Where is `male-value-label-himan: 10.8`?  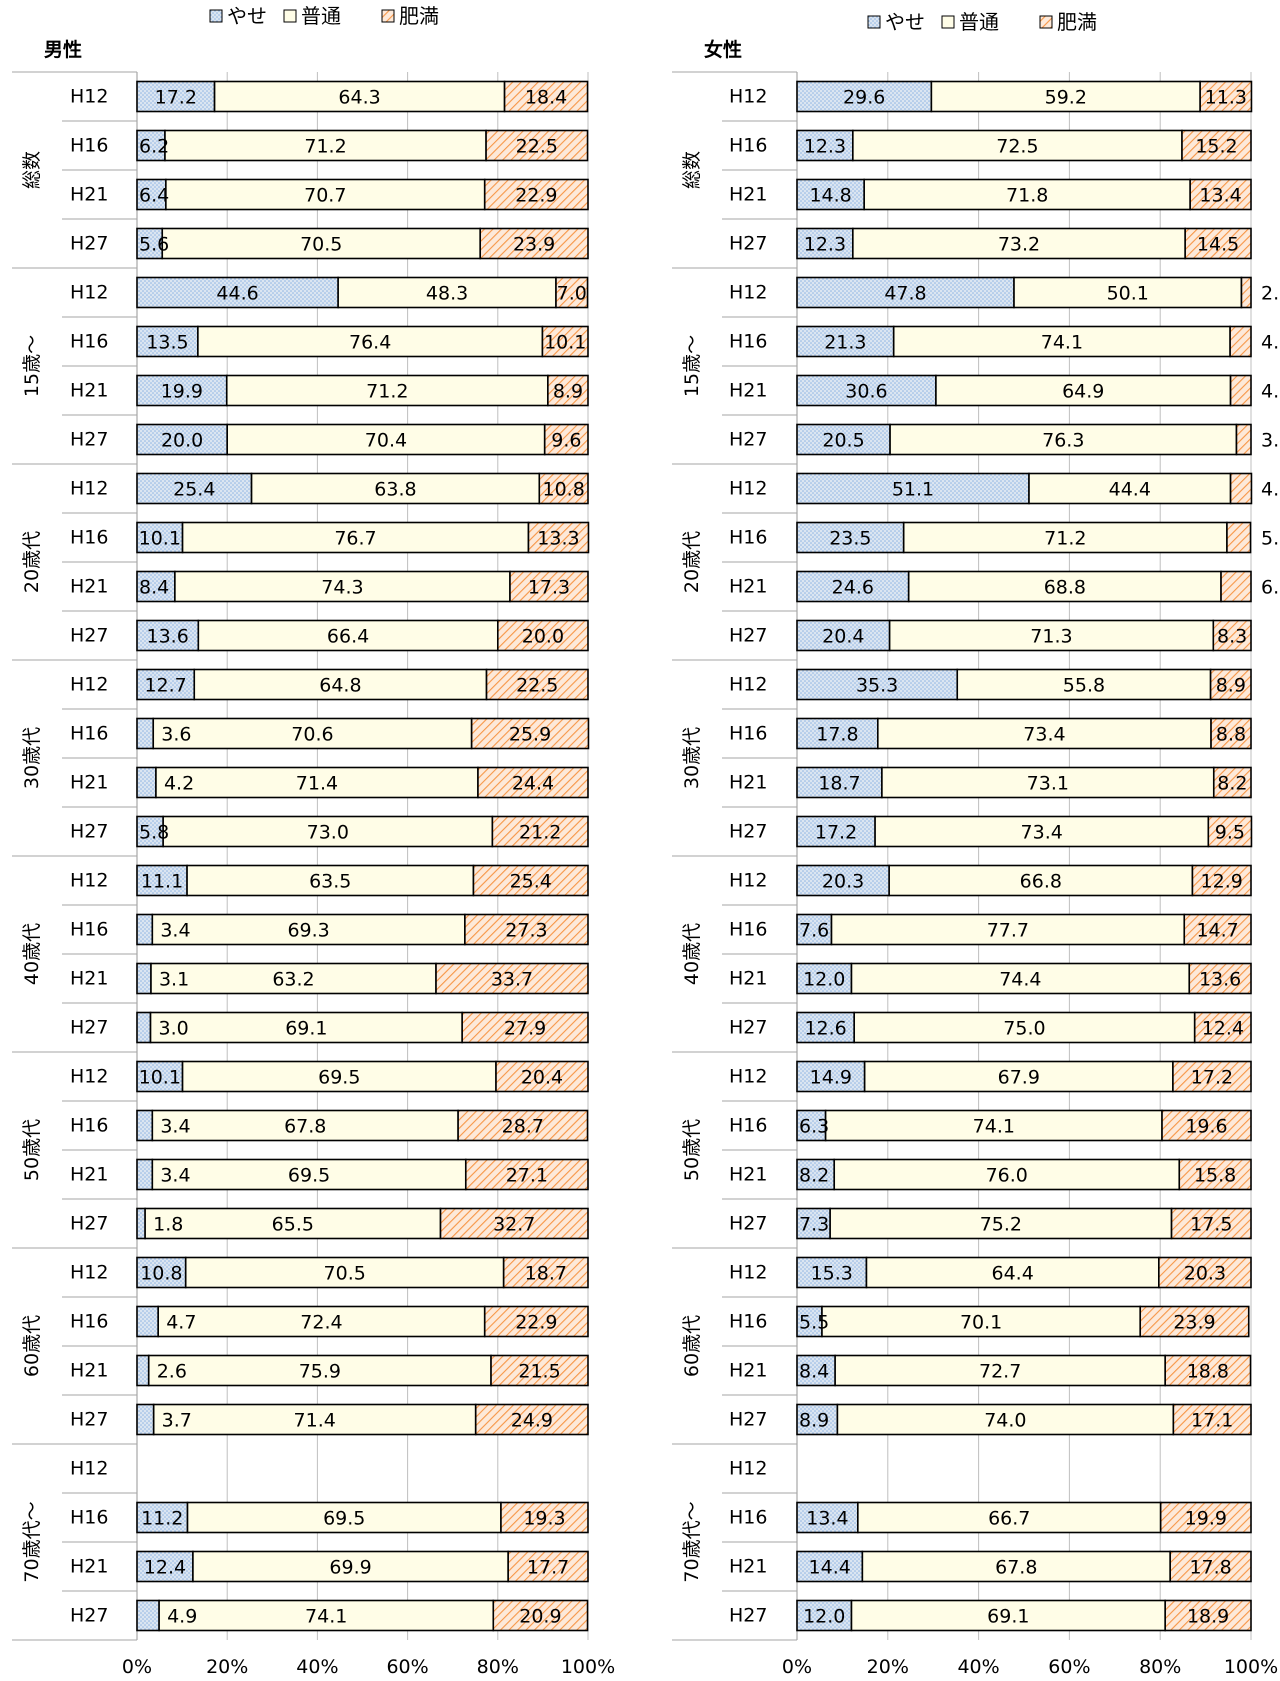 male-value-label-himan: 10.8 is located at coordinates (563, 490).